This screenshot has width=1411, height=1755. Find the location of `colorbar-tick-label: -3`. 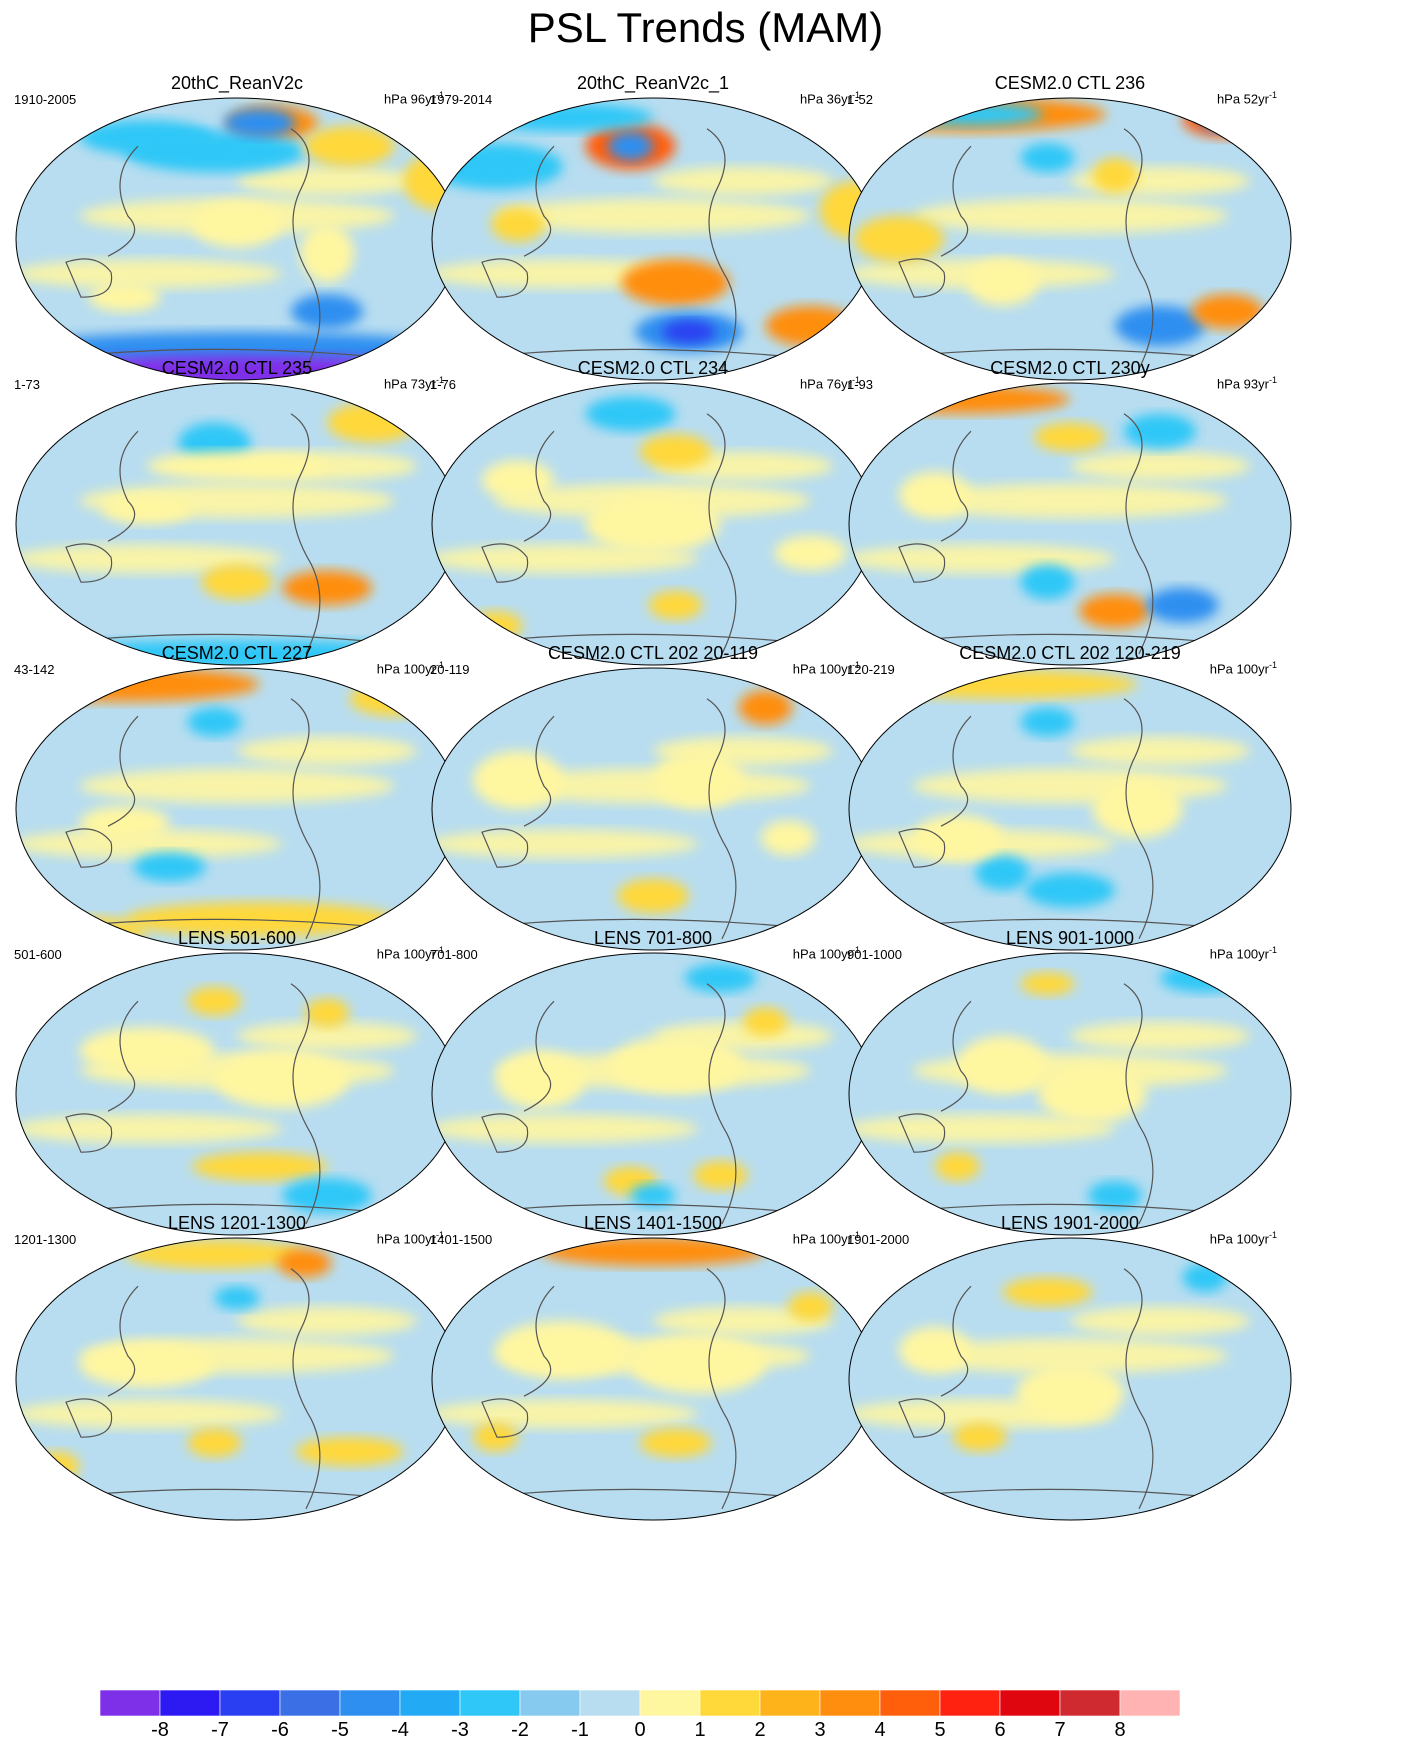

colorbar-tick-label: -3 is located at coordinates (460, 1730).